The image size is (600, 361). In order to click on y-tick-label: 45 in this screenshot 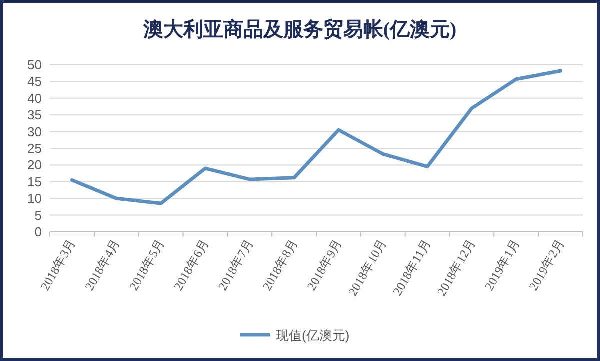, I will do `click(35, 82)`.